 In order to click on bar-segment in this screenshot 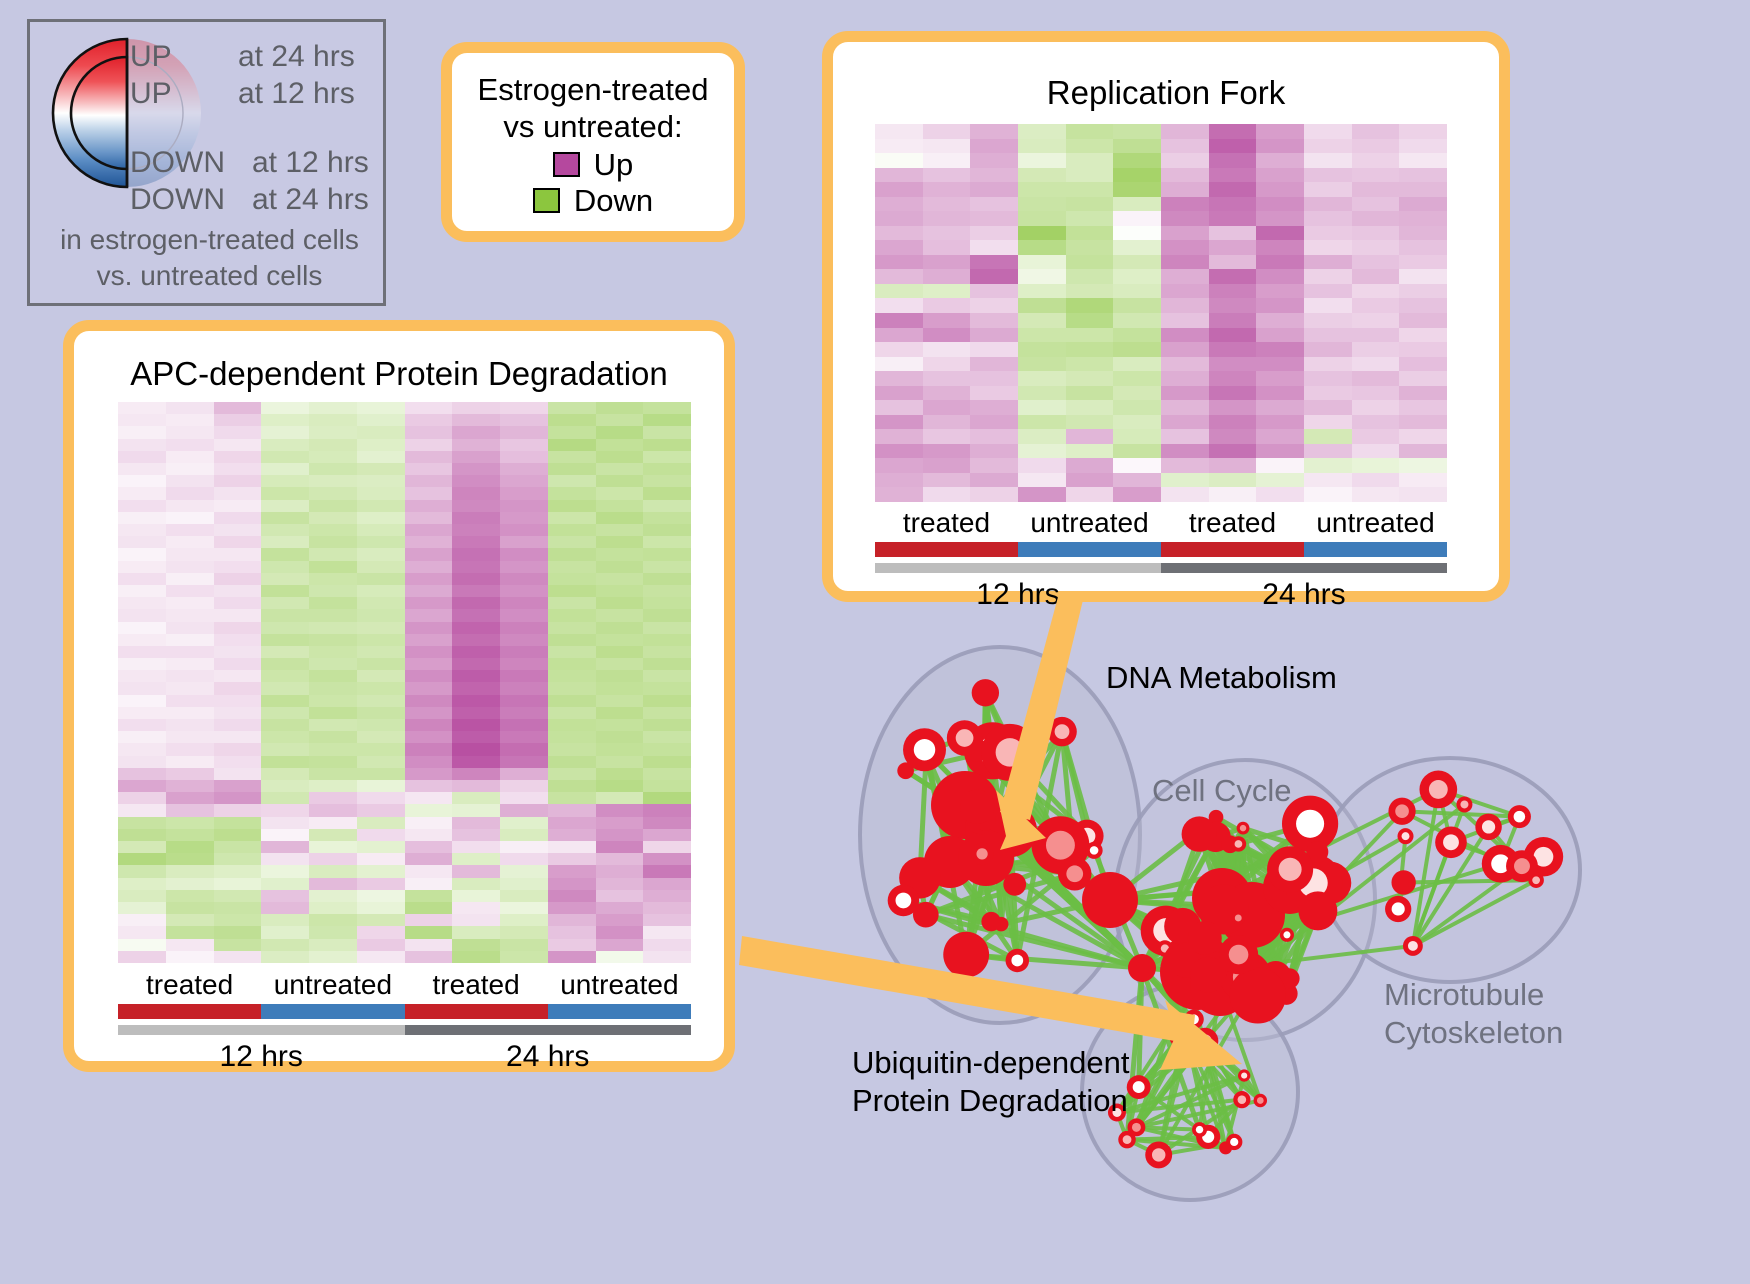, I will do `click(189, 1011)`.